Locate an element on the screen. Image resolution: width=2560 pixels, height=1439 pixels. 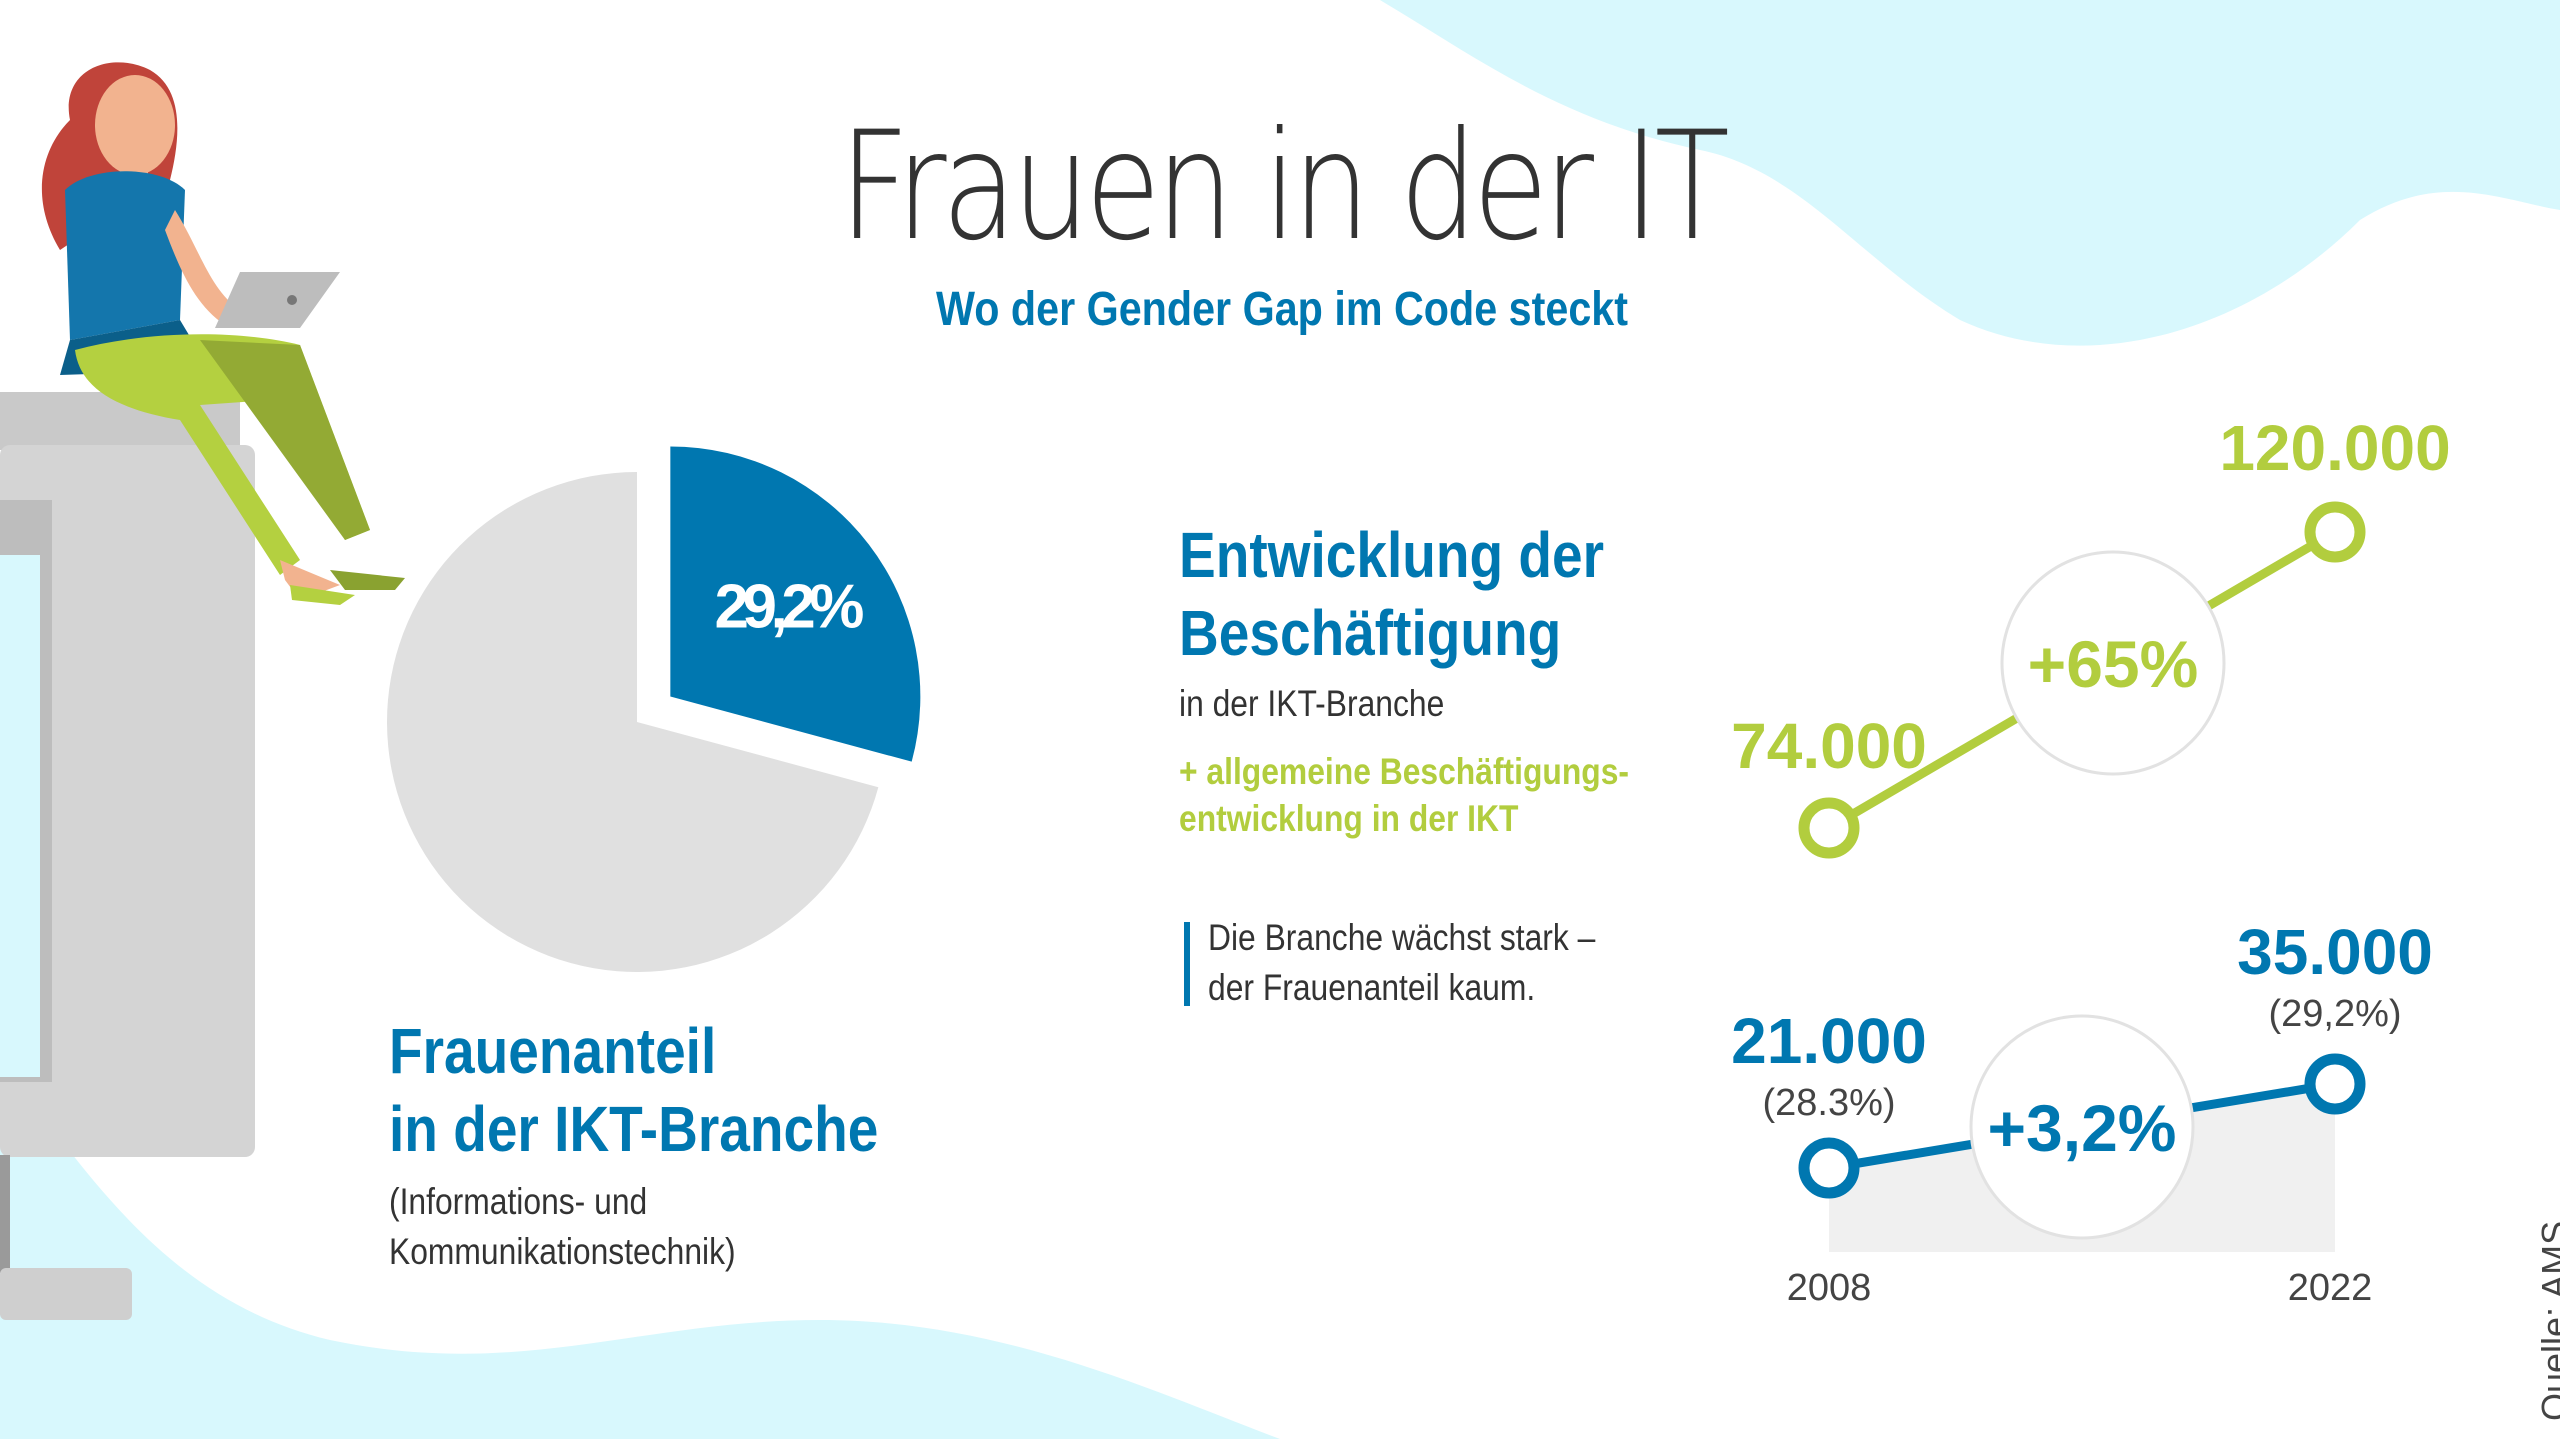
data-label: 74.000 is located at coordinates (1829, 746).